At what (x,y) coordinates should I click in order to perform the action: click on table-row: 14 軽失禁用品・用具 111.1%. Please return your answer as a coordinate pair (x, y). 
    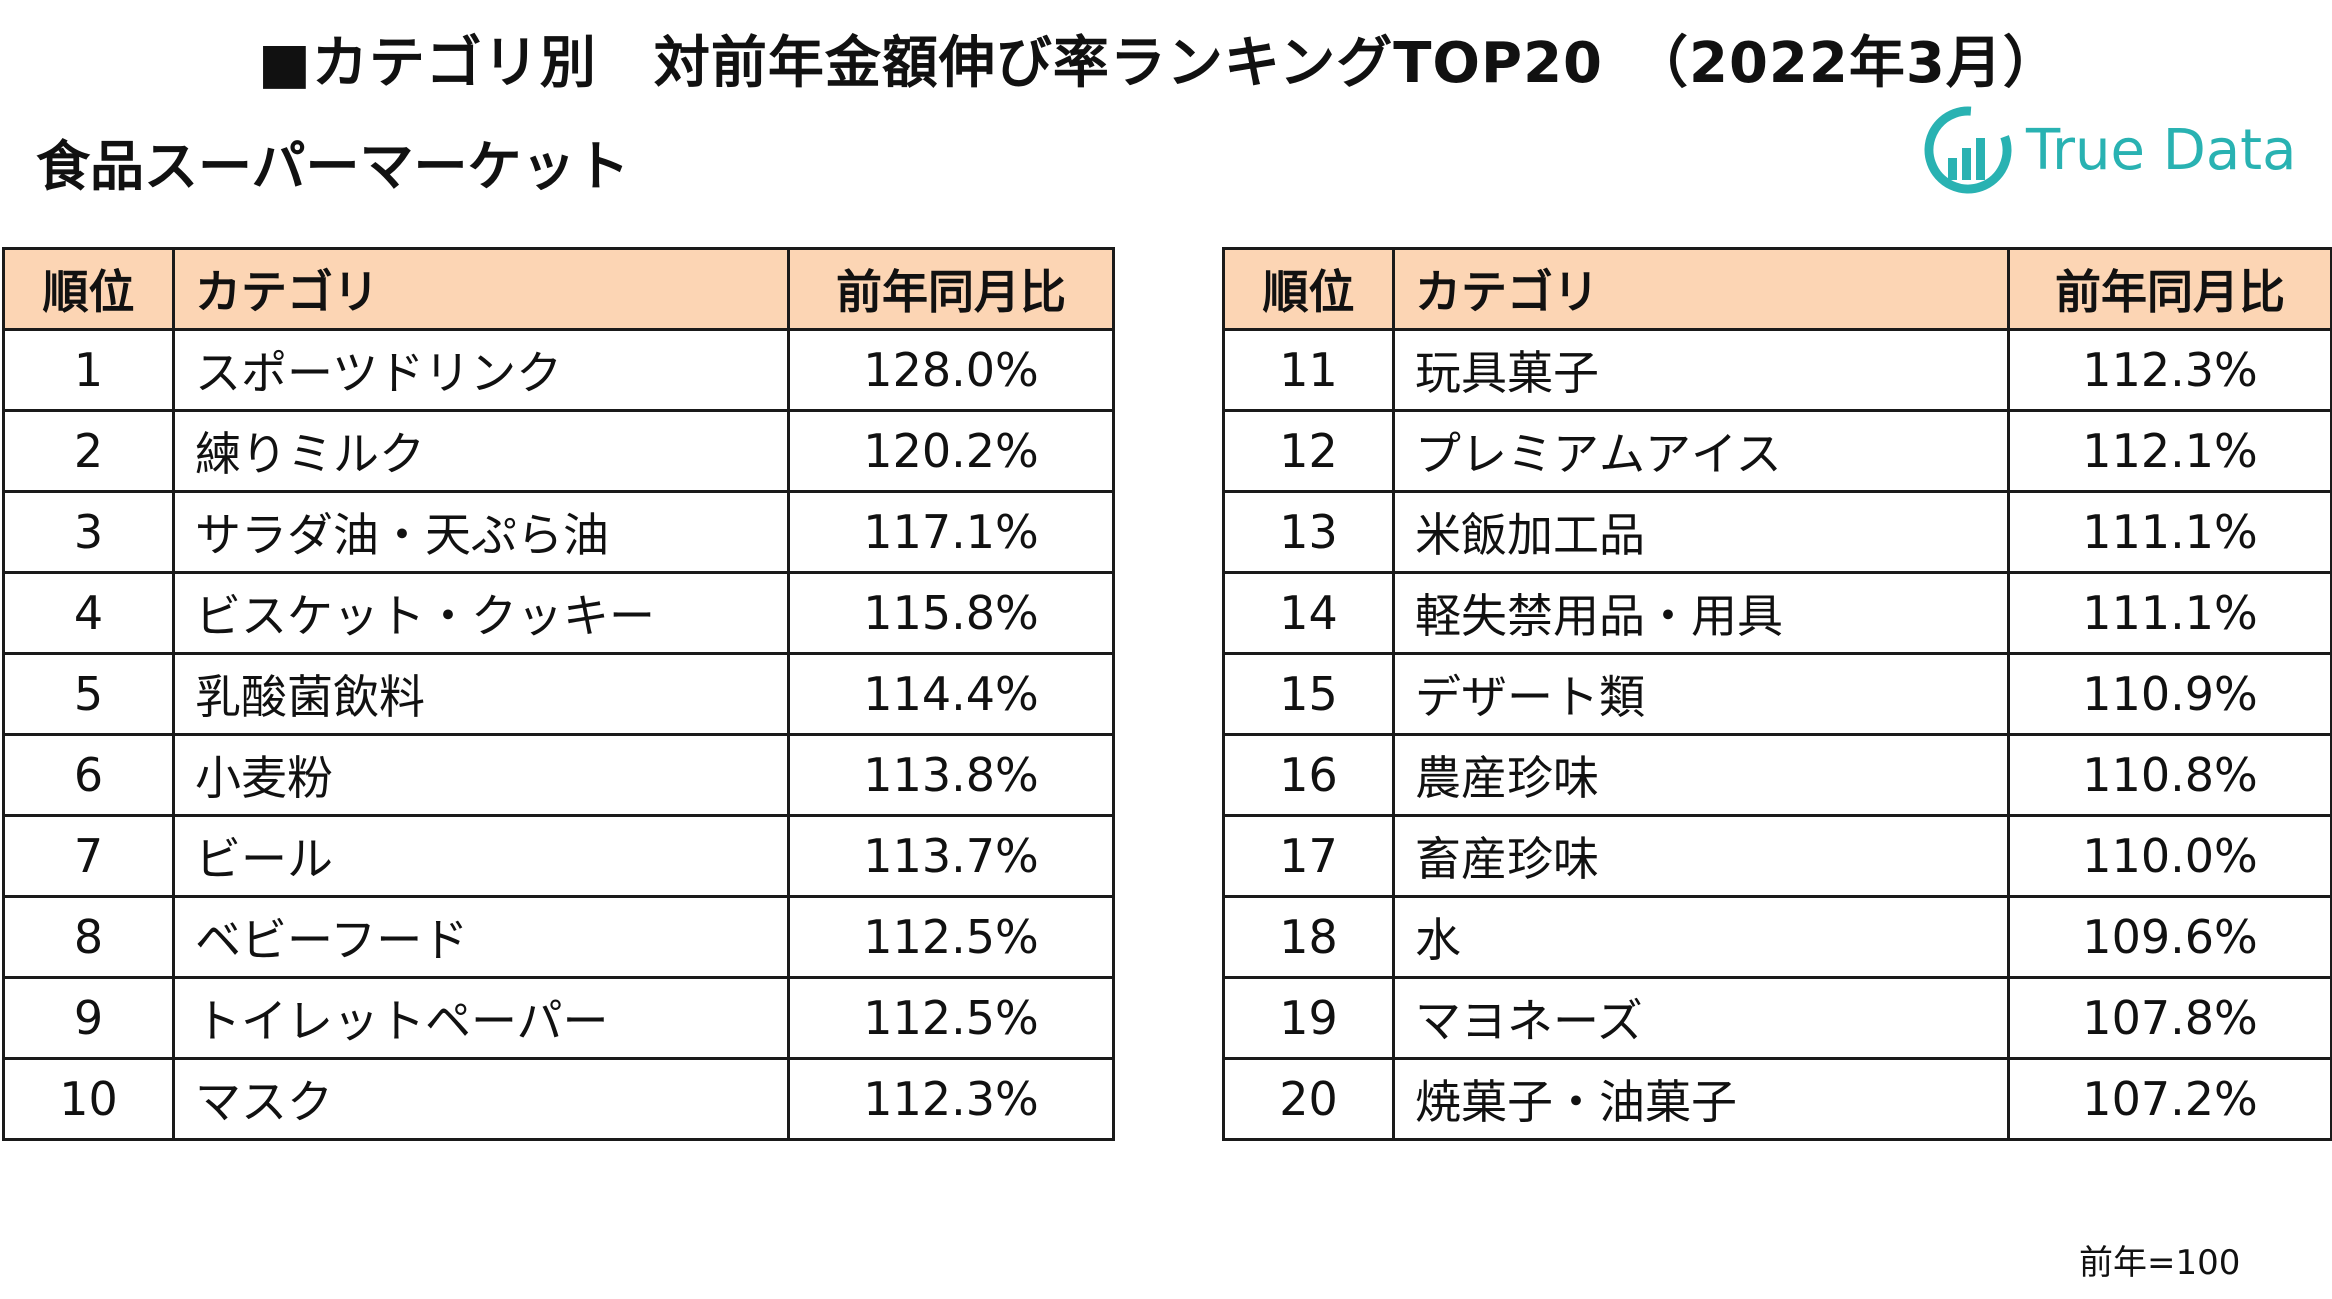
    Looking at the image, I should click on (1777, 613).